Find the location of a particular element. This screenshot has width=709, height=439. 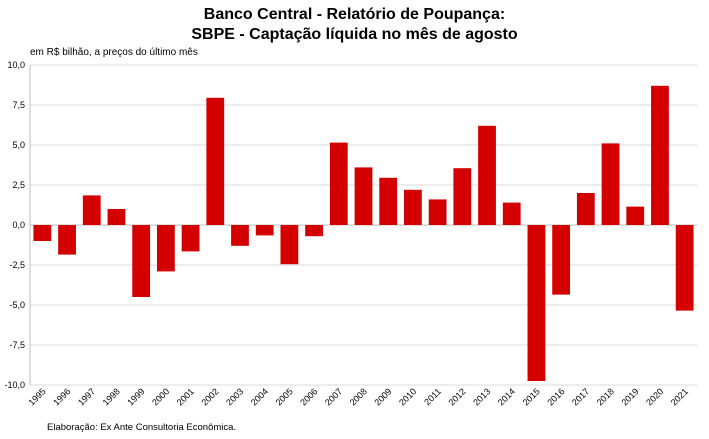

x-tick-label: 2002 is located at coordinates (209, 396).